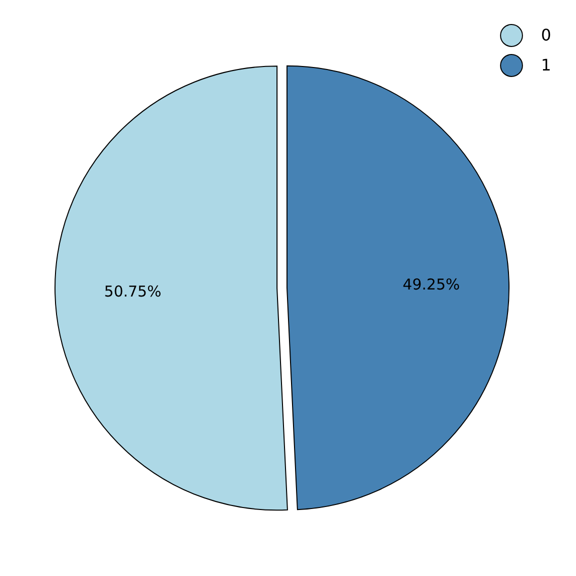 The width and height of the screenshot is (576, 576). Describe the element at coordinates (431, 284) in the screenshot. I see `data-label: 49.25%` at that location.